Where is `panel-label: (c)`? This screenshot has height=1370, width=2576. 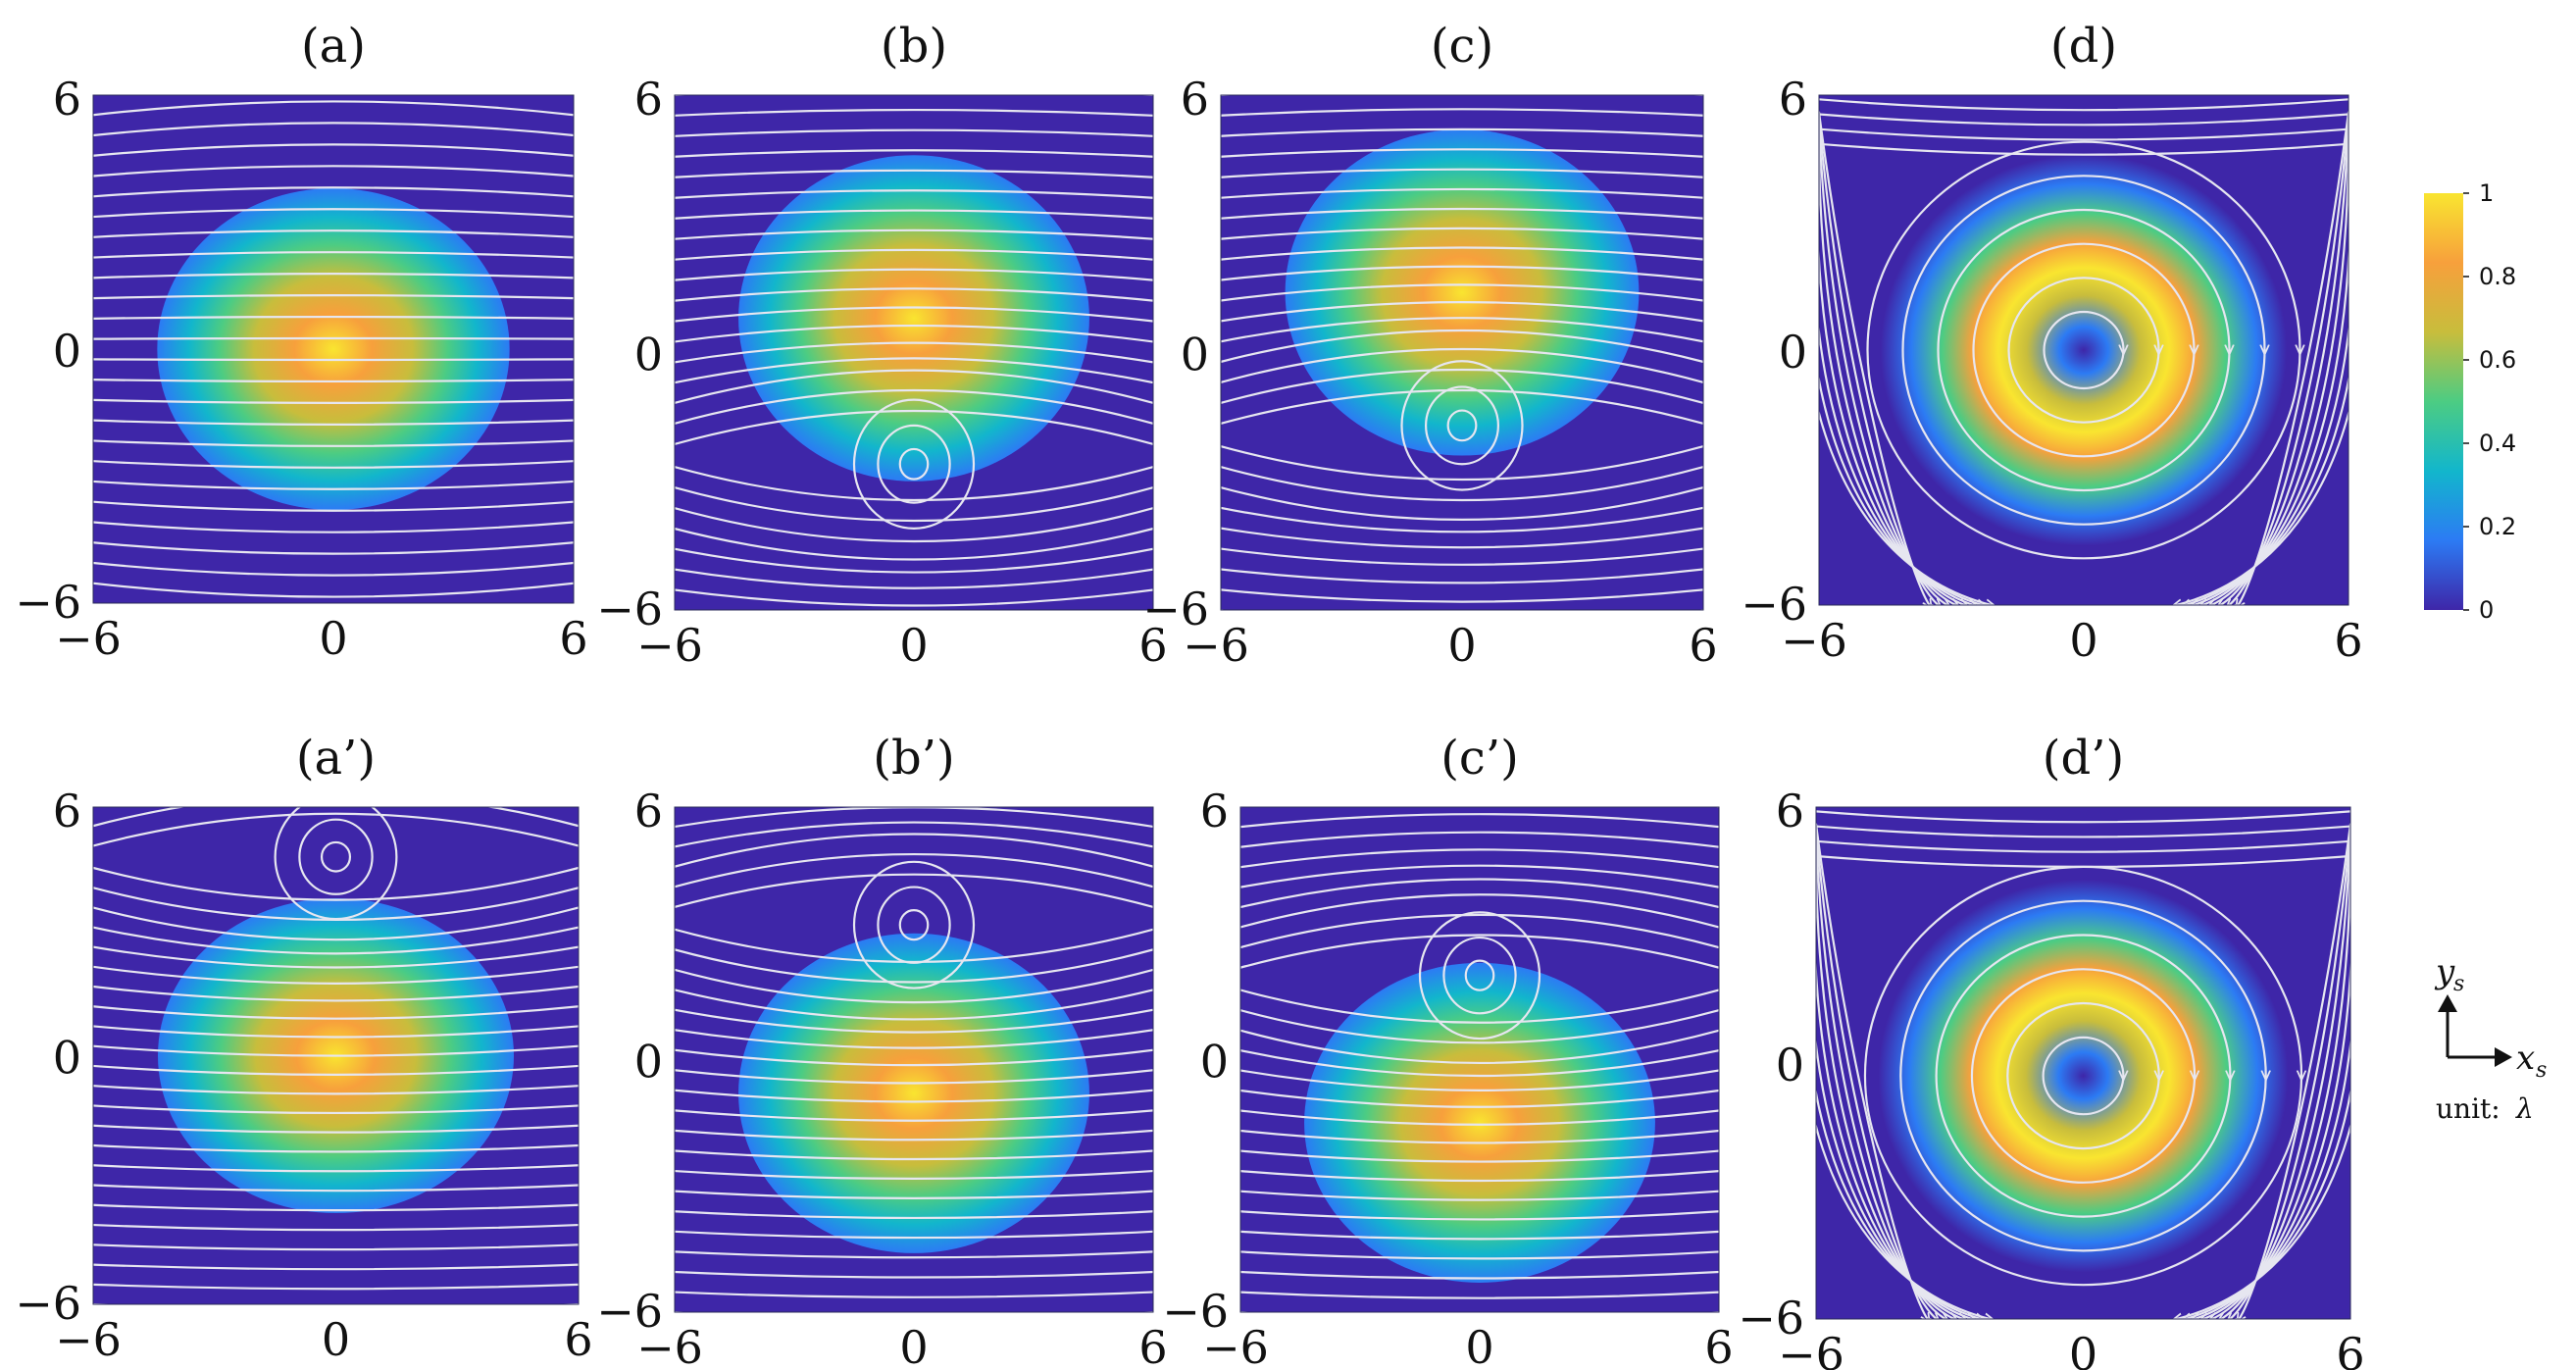
panel-label: (c) is located at coordinates (1462, 46).